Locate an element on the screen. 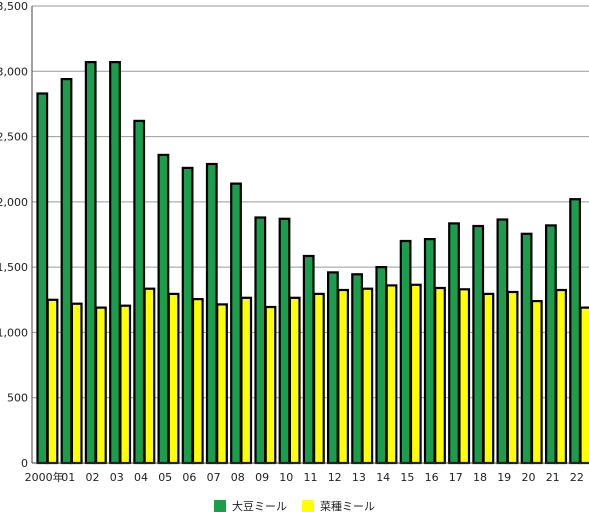 The height and width of the screenshot is (512, 589). x-tick-label: 13 is located at coordinates (359, 477).